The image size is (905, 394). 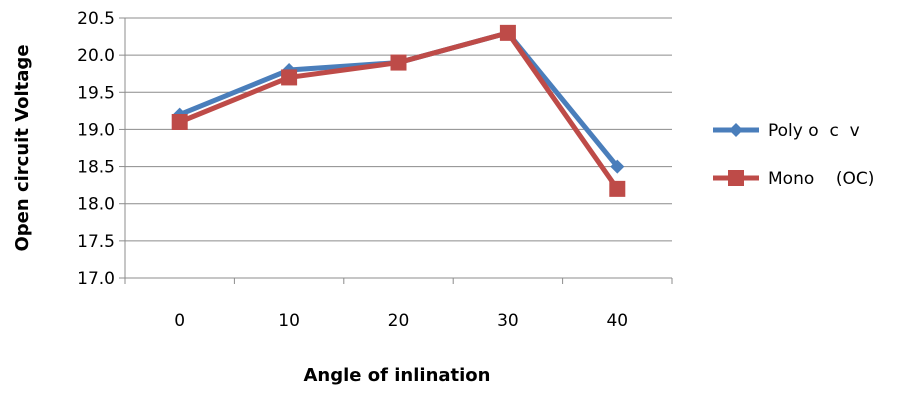 I want to click on y-tick-label: 17.0, so click(x=96, y=279).